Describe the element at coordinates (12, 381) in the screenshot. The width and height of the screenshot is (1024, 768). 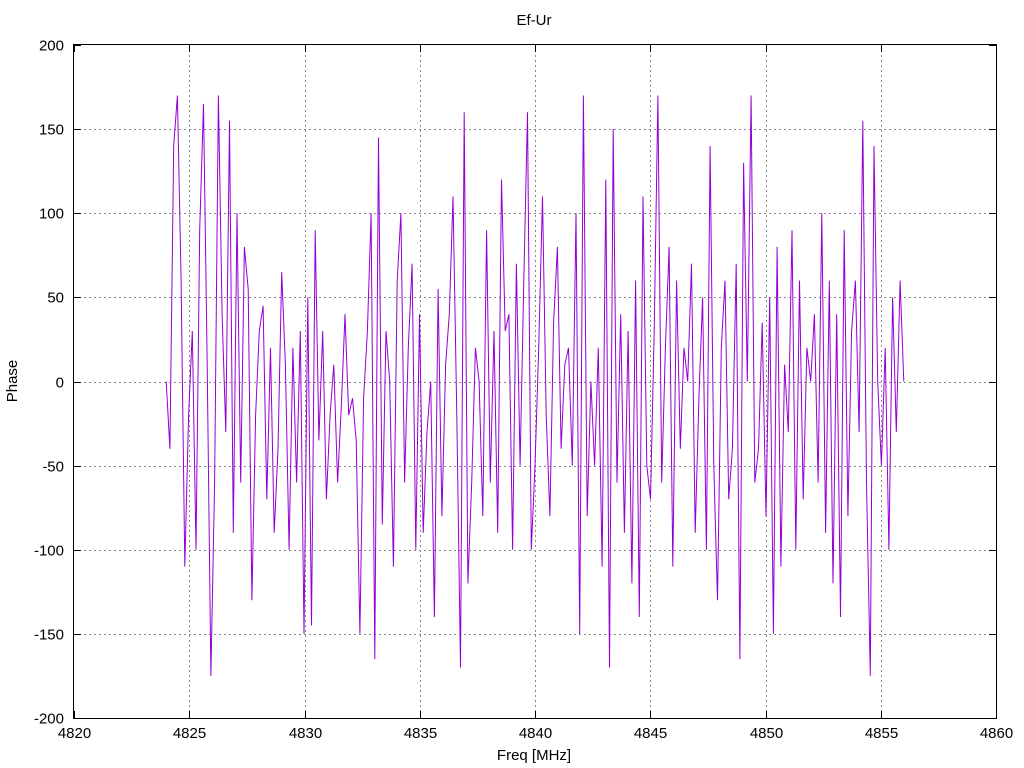
I see `y-axis-label: Phase` at that location.